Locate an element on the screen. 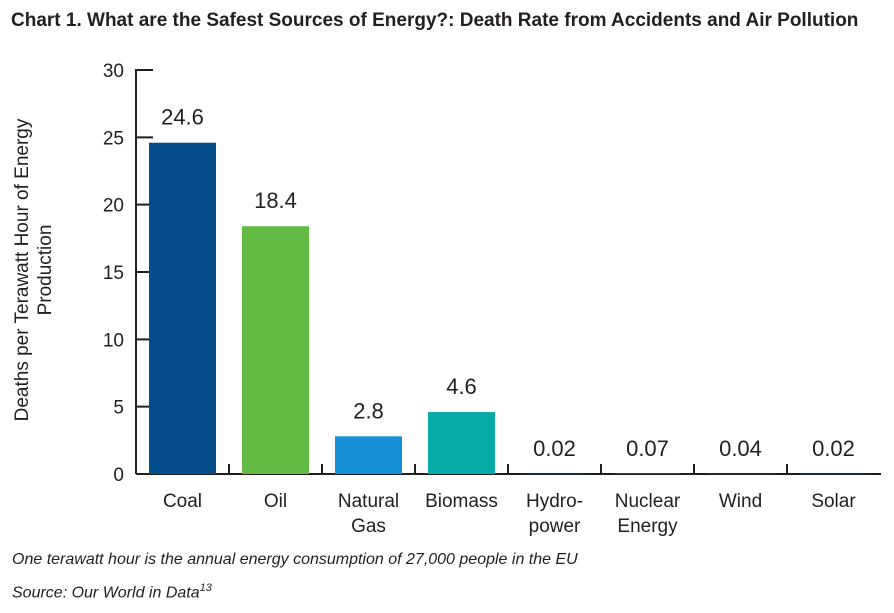 Image resolution: width=894 pixels, height=613 pixels. y-tick-label: 30 is located at coordinates (113, 71).